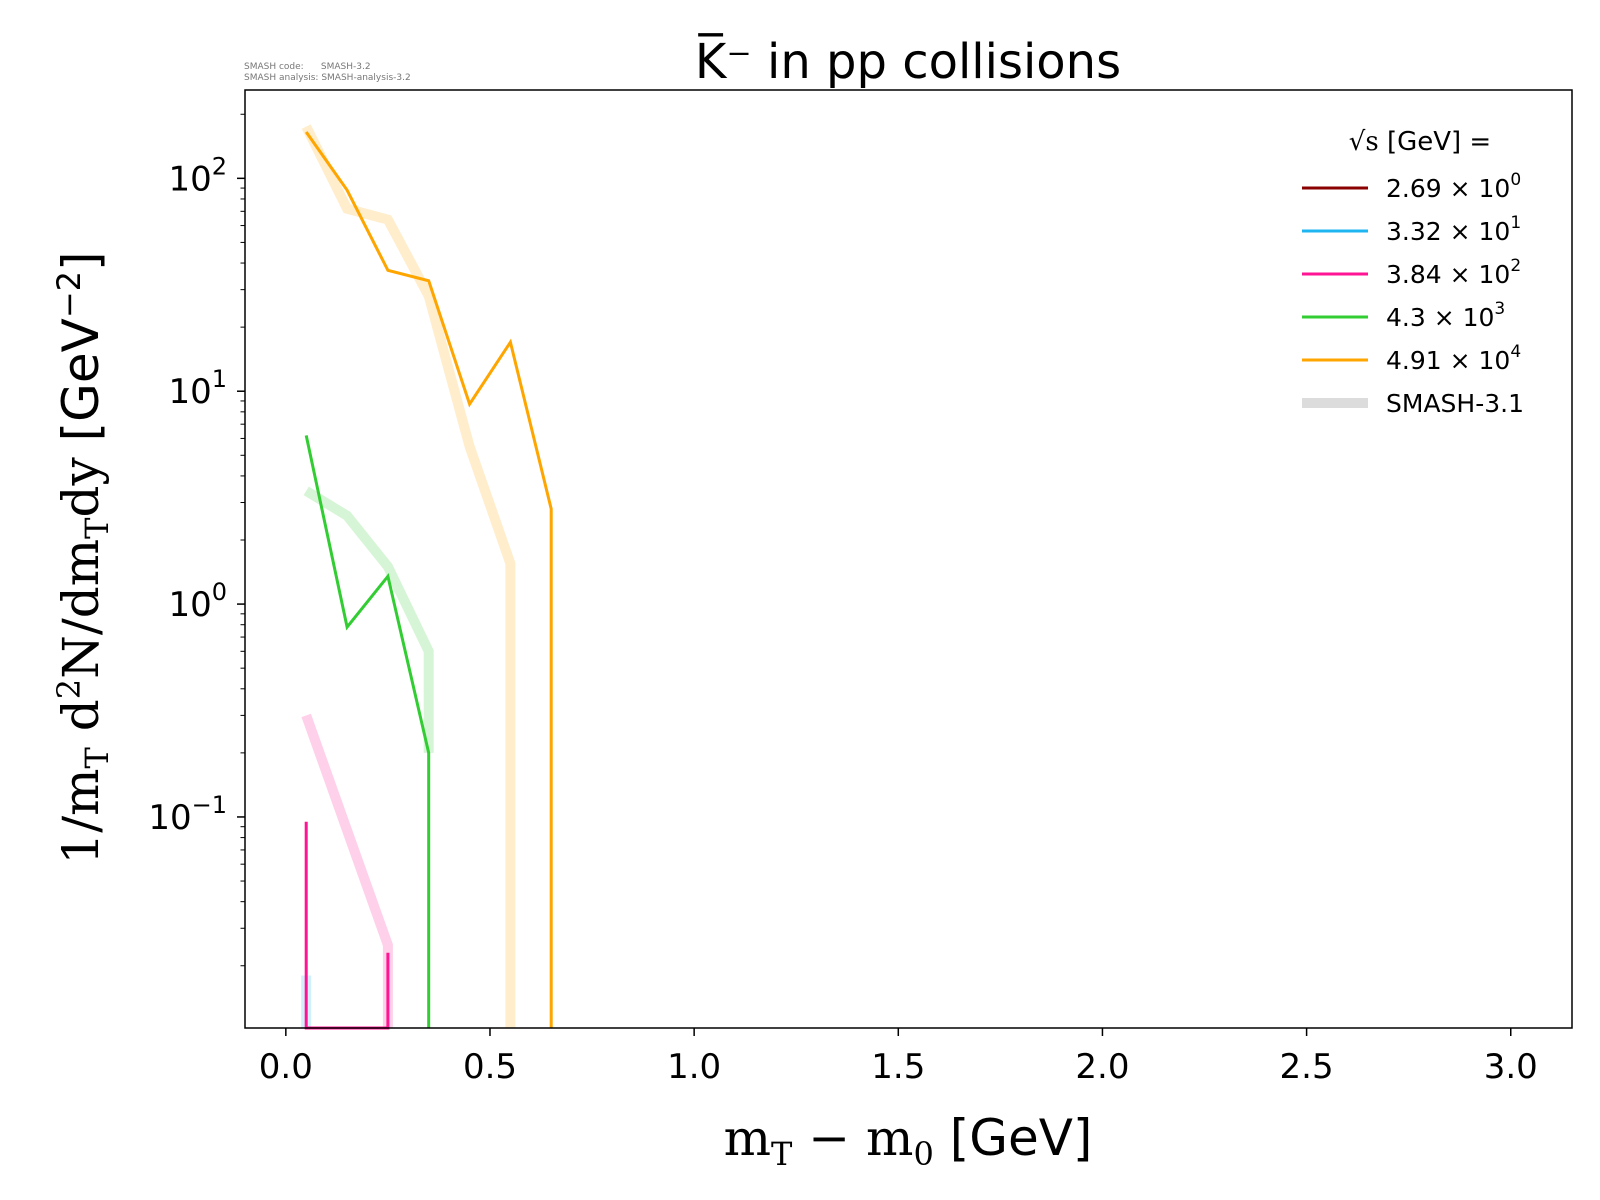 This screenshot has height=1200, width=1600. What do you see at coordinates (1102, 1067) in the screenshot?
I see `x-tick-label: 2.0` at bounding box center [1102, 1067].